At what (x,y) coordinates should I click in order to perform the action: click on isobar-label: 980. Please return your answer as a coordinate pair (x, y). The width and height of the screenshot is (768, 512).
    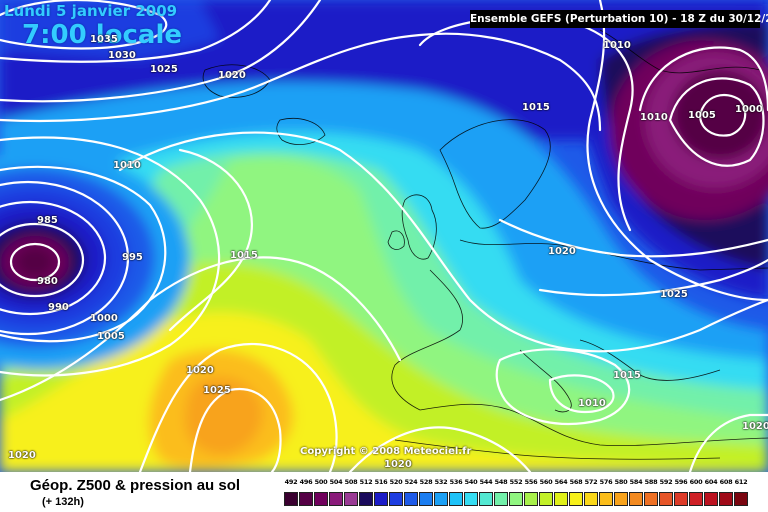
    Looking at the image, I should click on (47, 281).